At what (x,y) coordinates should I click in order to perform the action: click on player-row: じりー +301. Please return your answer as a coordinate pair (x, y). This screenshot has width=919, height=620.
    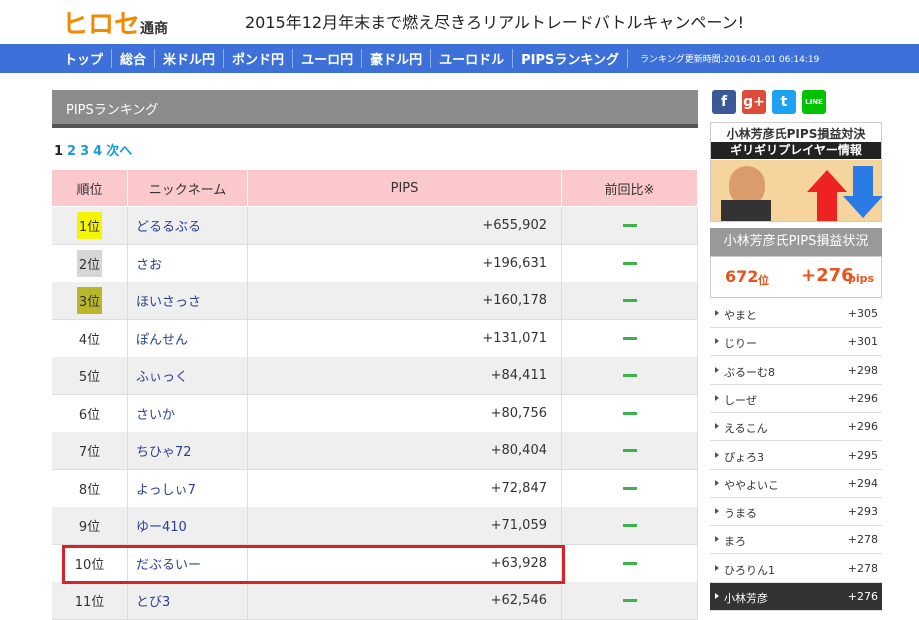
    Looking at the image, I should click on (796, 342).